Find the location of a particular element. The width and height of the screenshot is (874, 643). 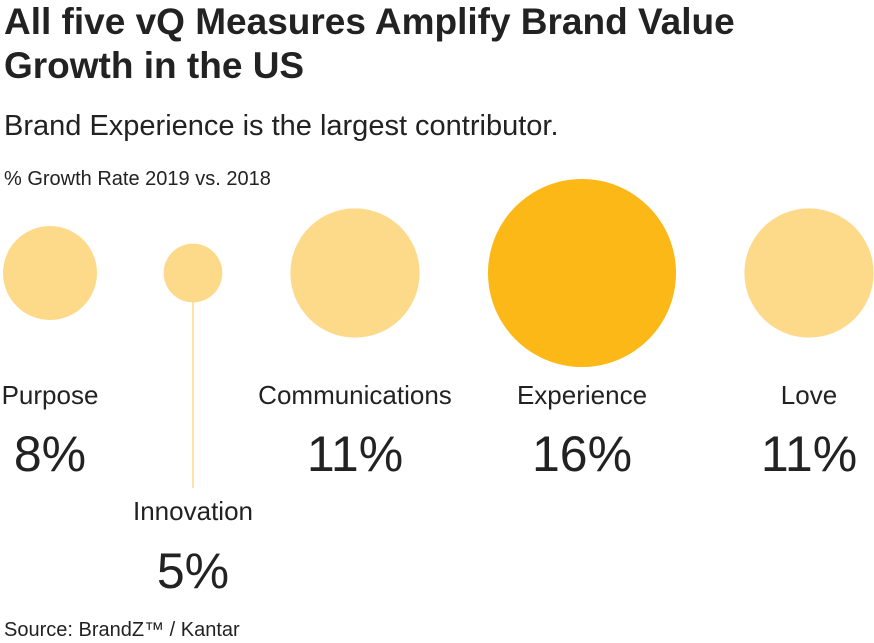

value-label: 5% is located at coordinates (193, 571).